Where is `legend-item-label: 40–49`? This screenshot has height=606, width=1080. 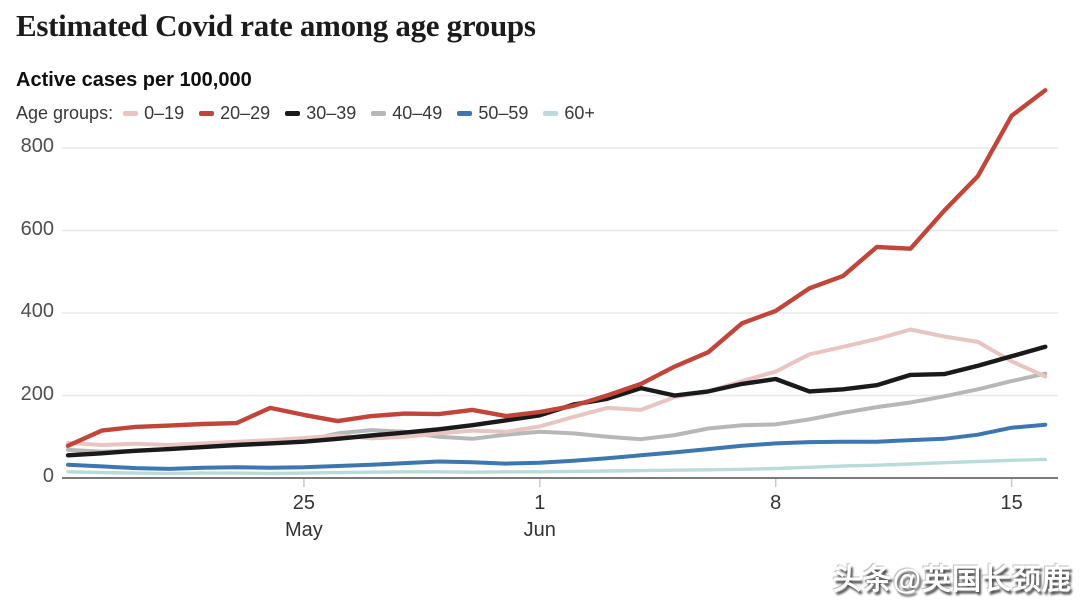 legend-item-label: 40–49 is located at coordinates (417, 113).